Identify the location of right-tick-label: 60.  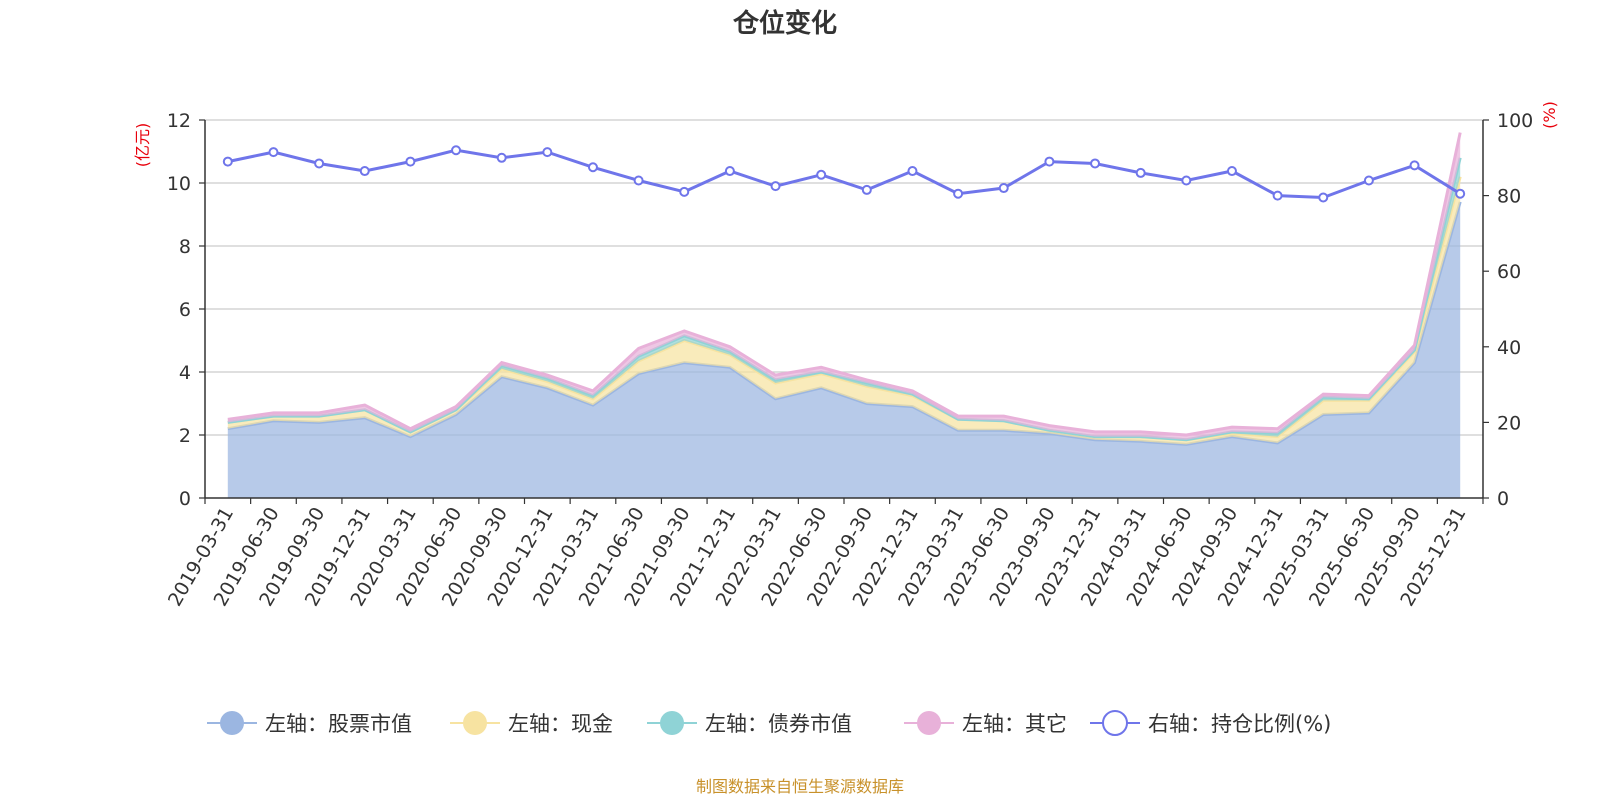
(1509, 272).